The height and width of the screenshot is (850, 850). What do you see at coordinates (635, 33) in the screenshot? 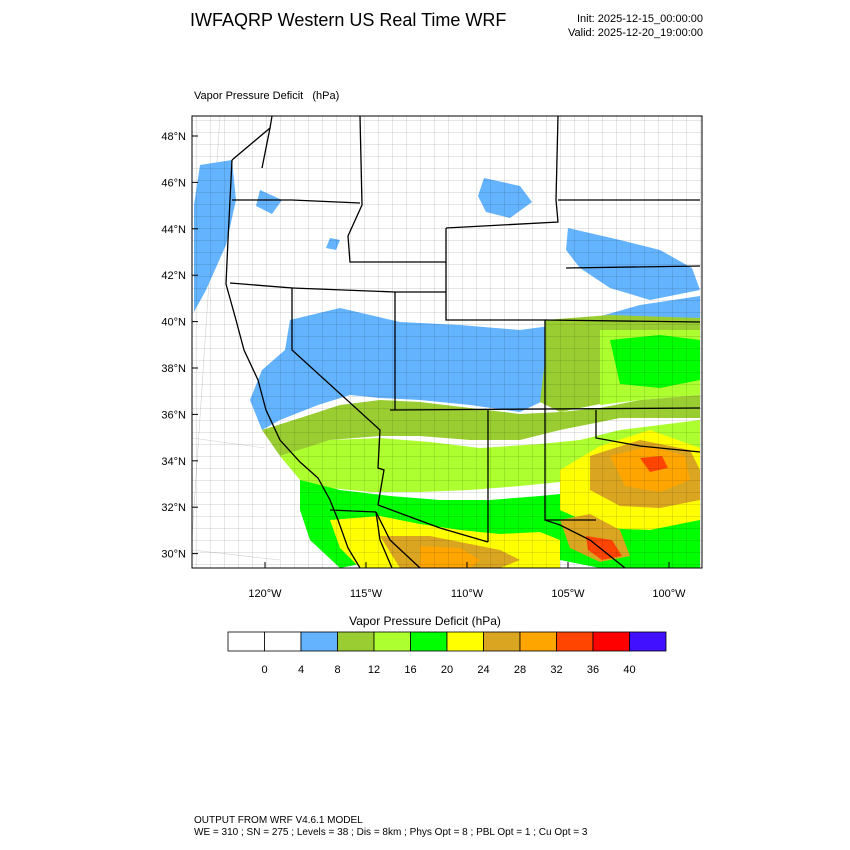
I see `valid-time: Valid: 2025-12-20_19:00:00` at bounding box center [635, 33].